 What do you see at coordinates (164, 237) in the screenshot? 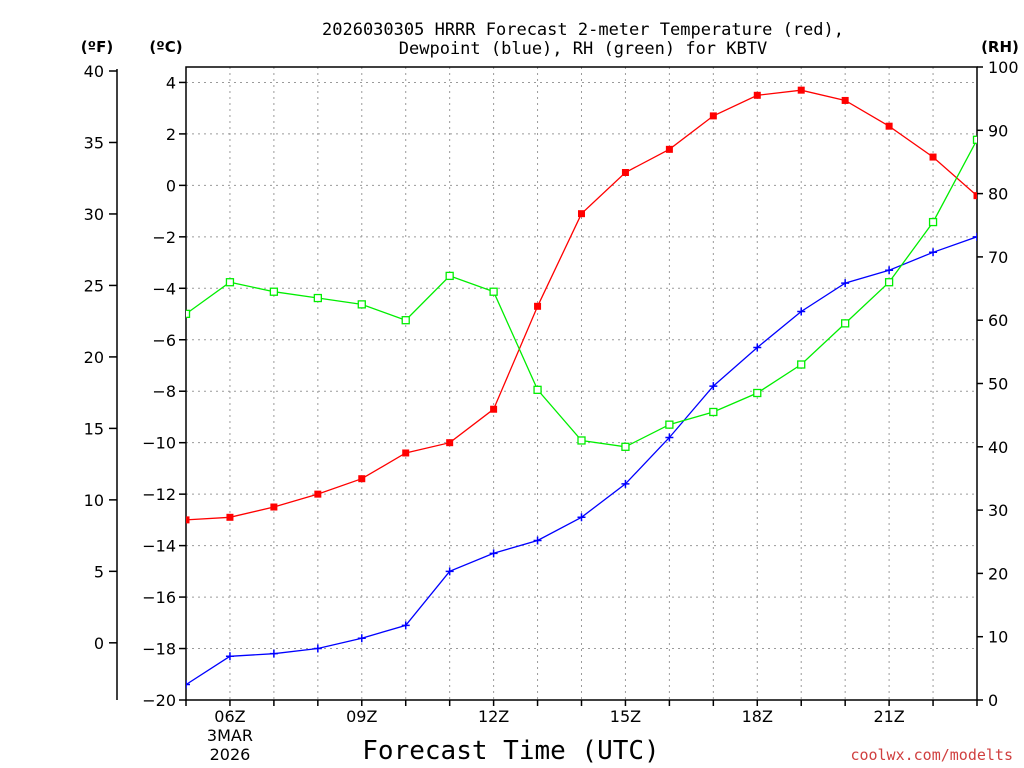
I see `celsius-tick-label: −2` at bounding box center [164, 237].